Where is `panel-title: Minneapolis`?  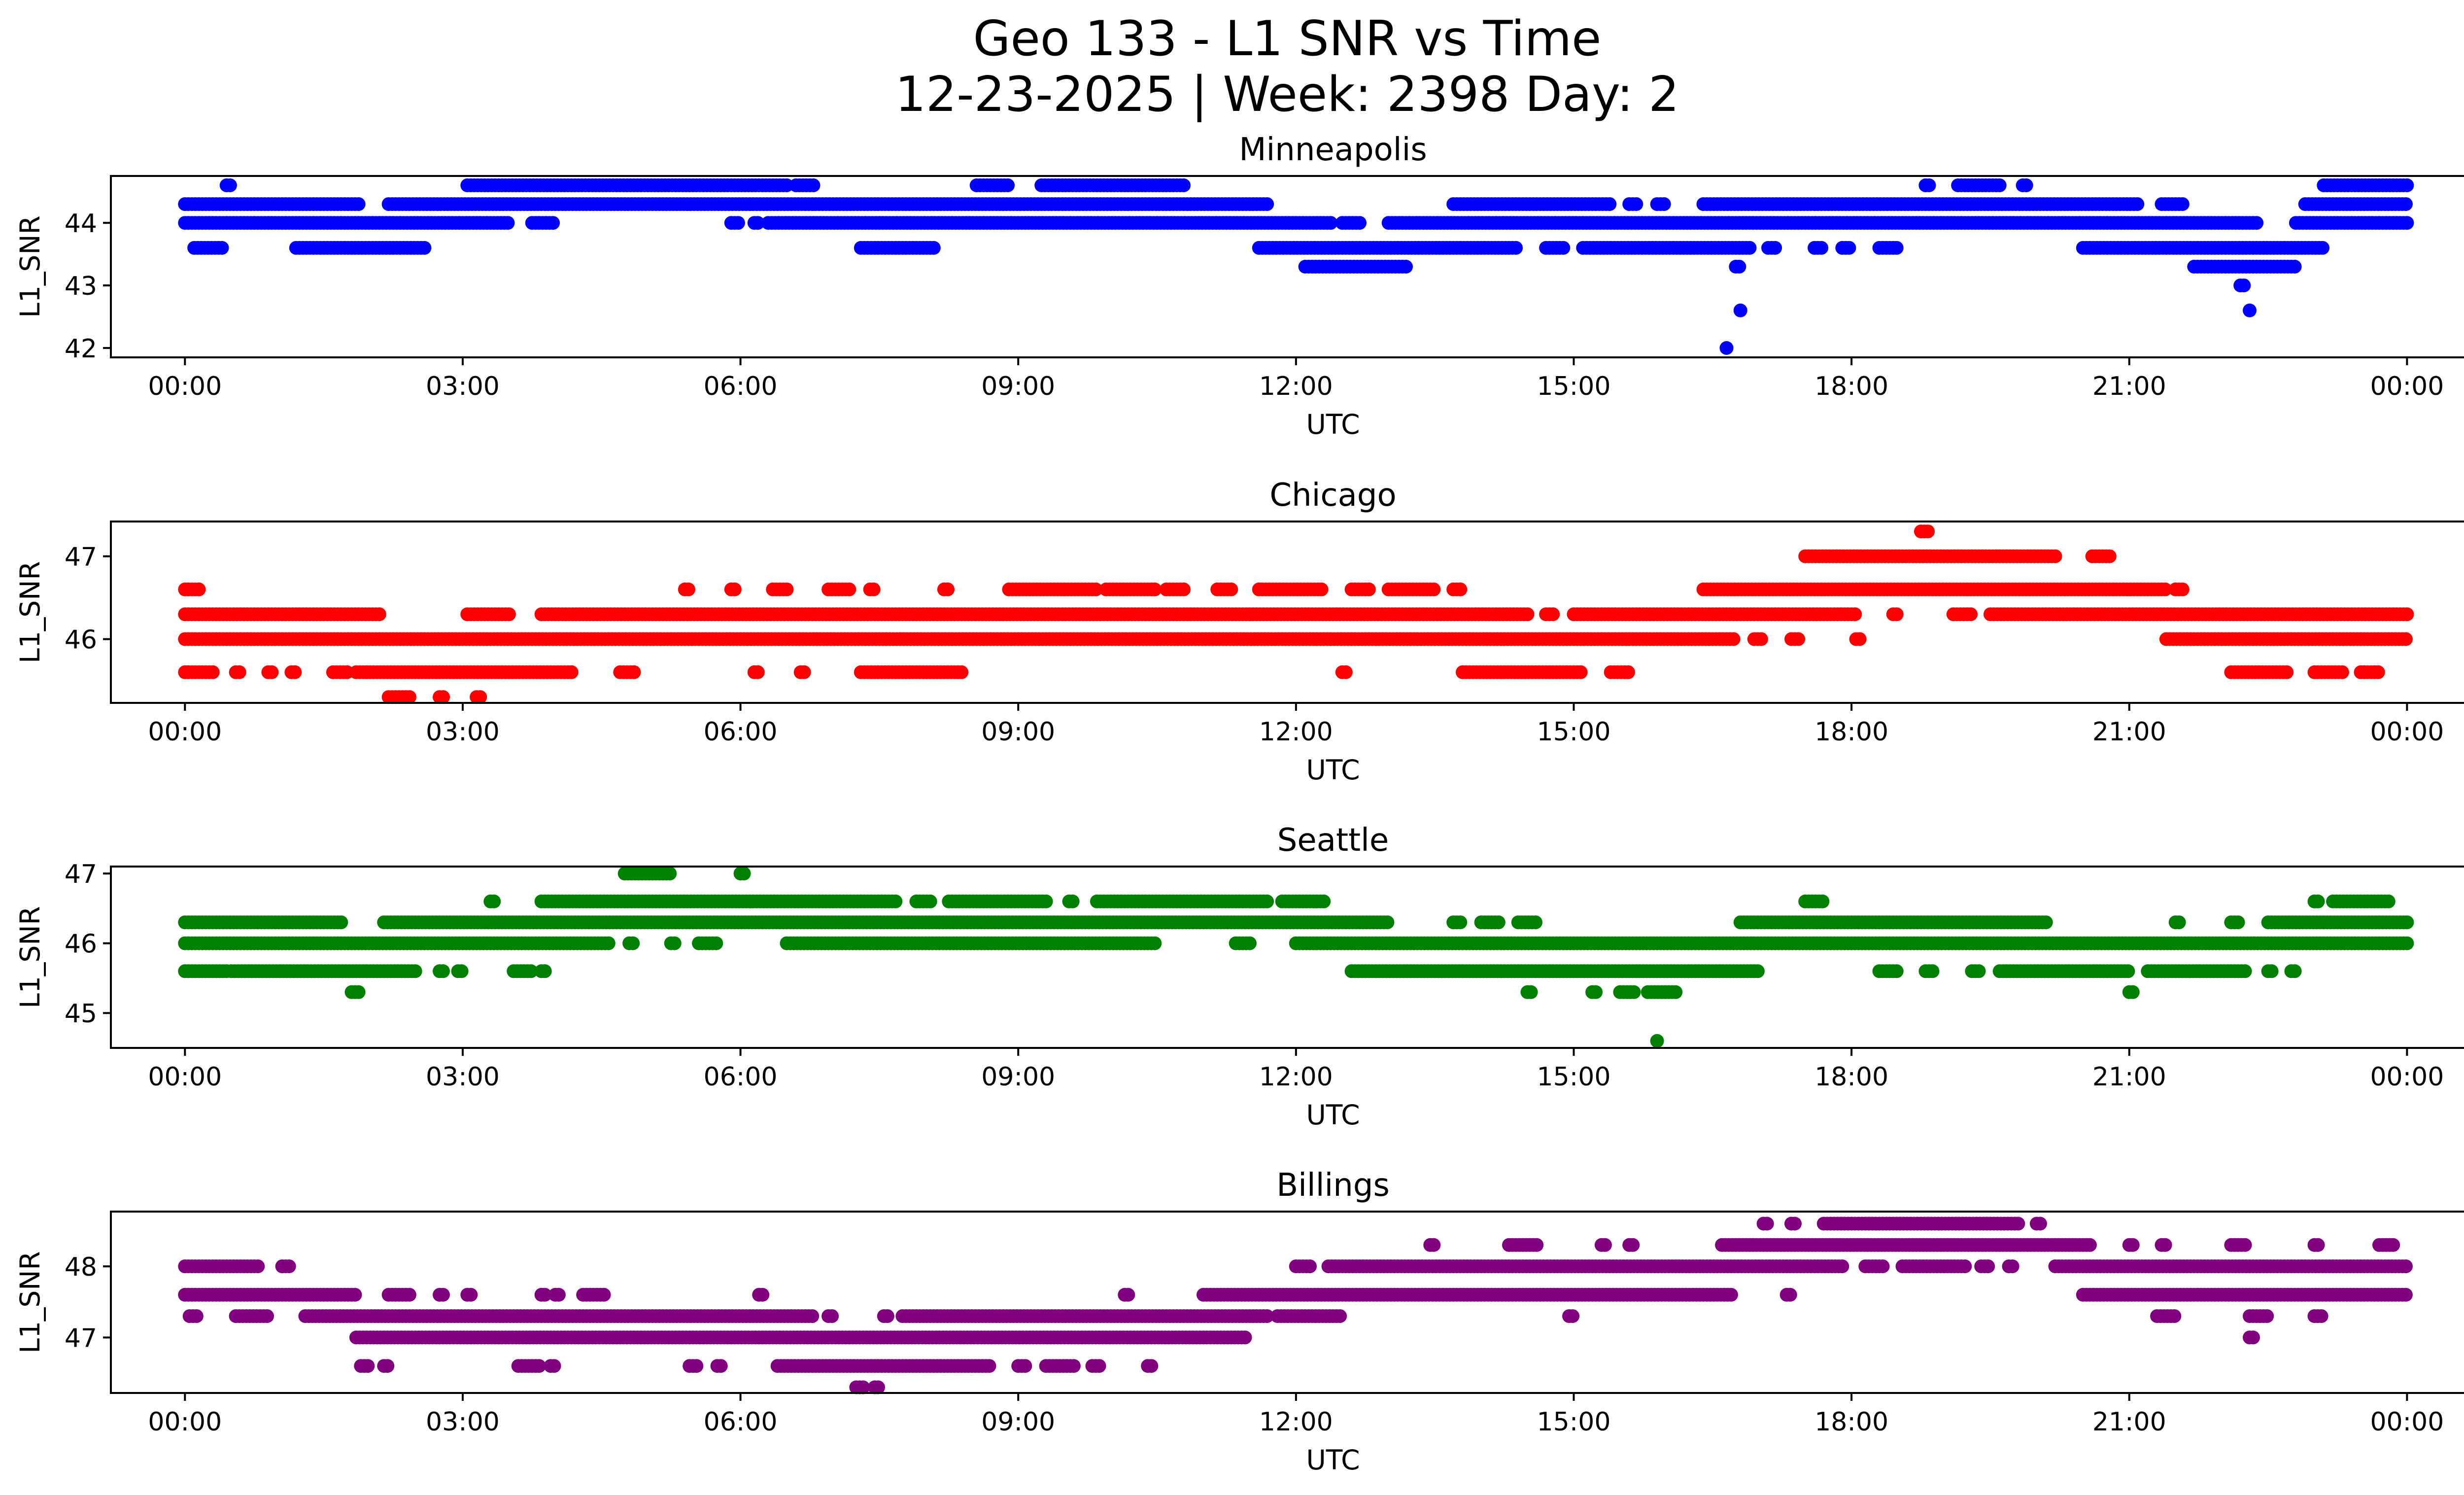
panel-title: Minneapolis is located at coordinates (1333, 150).